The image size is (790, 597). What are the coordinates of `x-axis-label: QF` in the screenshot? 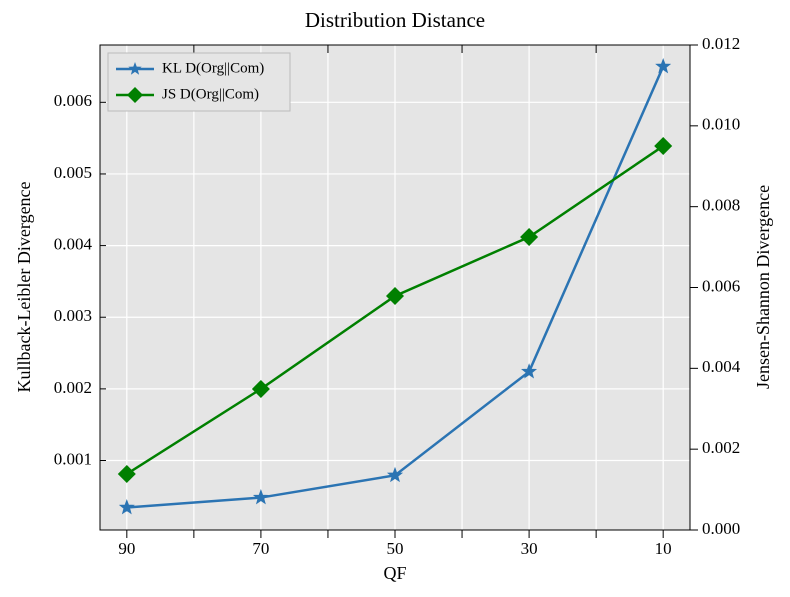 It's located at (394, 573).